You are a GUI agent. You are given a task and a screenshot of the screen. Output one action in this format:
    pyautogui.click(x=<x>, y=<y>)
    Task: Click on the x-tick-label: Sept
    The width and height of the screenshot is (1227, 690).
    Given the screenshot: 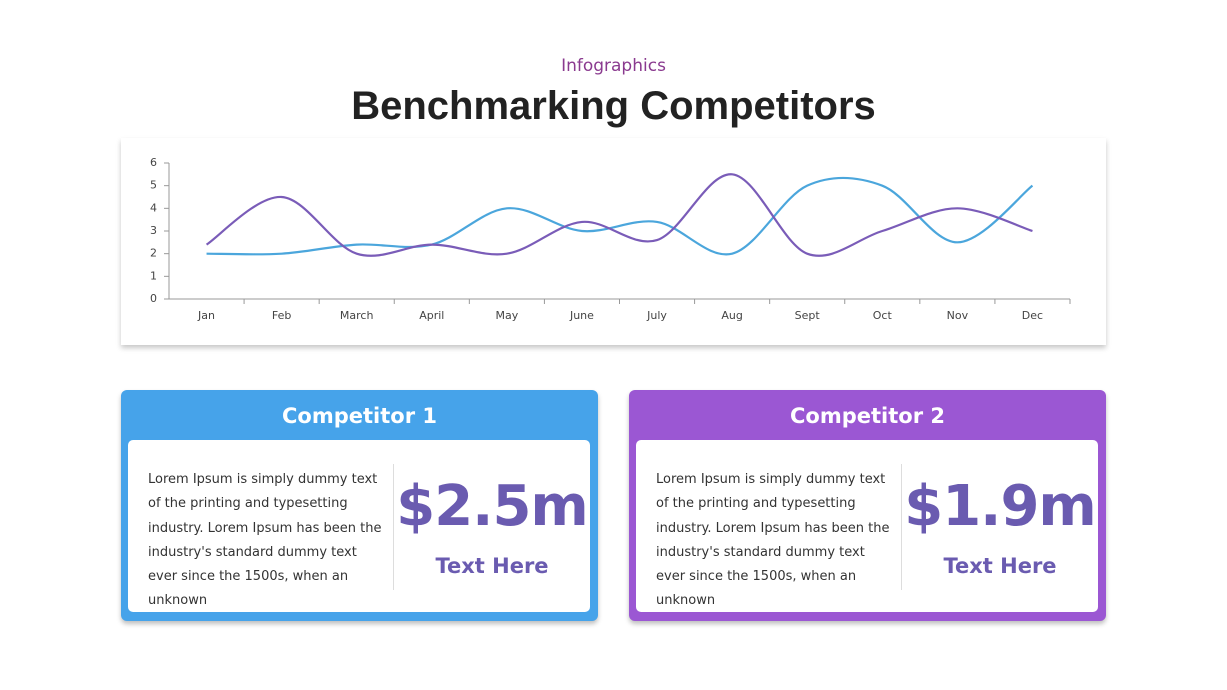 What is the action you would take?
    pyautogui.click(x=808, y=315)
    